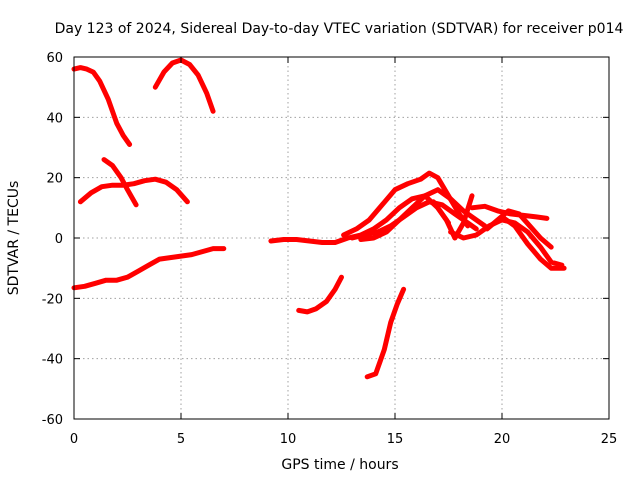  What do you see at coordinates (54, 179) in the screenshot?
I see `y-tick-label-4: 20` at bounding box center [54, 179].